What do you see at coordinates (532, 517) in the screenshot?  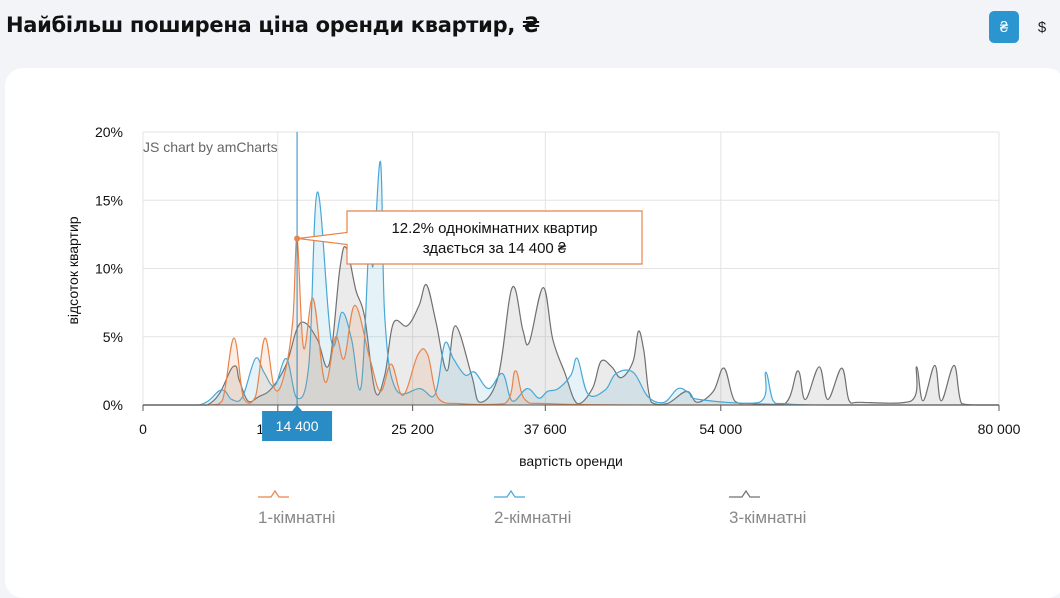 I see `legend-label: 2-кімнатні` at bounding box center [532, 517].